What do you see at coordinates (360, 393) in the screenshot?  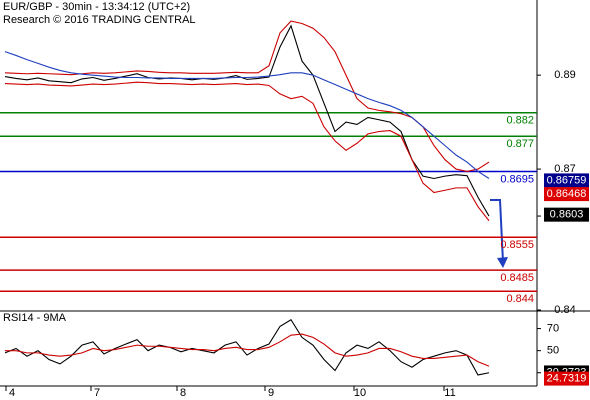 I see `x-tick-label: 10` at bounding box center [360, 393].